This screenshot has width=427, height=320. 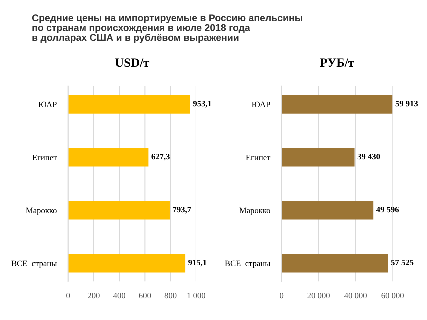 What do you see at coordinates (182, 210) in the screenshot?
I see `data-label: 793,7` at bounding box center [182, 210].